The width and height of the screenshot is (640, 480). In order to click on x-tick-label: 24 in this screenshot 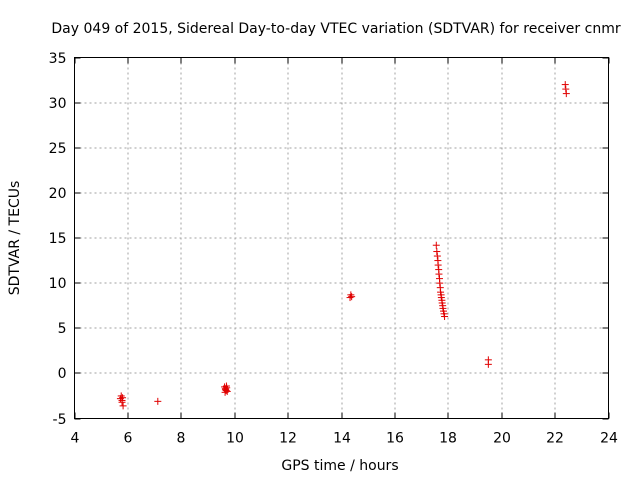, I will do `click(609, 439)`.